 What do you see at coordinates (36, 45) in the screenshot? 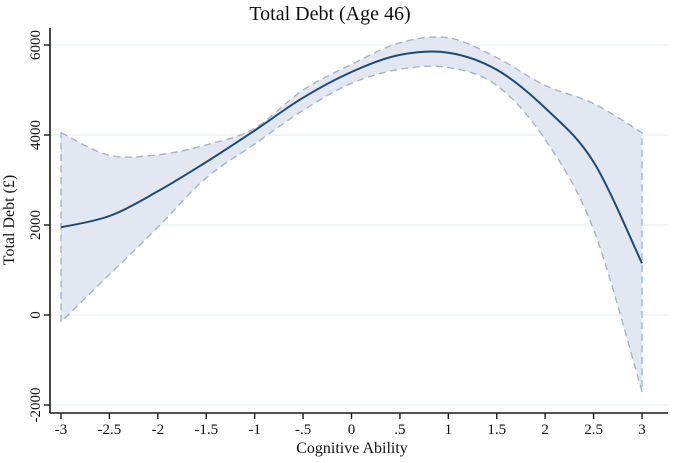
I see `y-tick-label: 6000` at bounding box center [36, 45].